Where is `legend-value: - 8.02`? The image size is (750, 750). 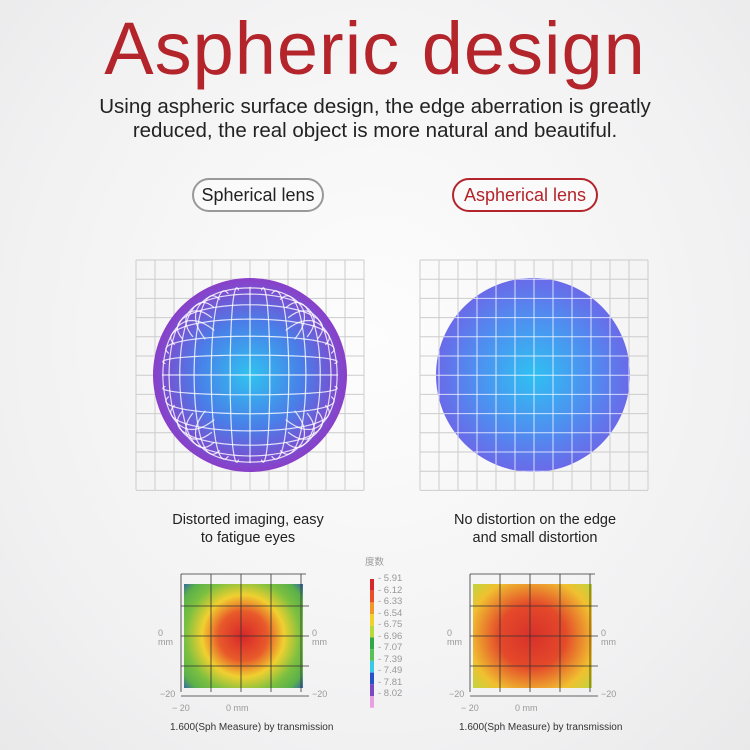
legend-value: - 8.02 is located at coordinates (390, 693).